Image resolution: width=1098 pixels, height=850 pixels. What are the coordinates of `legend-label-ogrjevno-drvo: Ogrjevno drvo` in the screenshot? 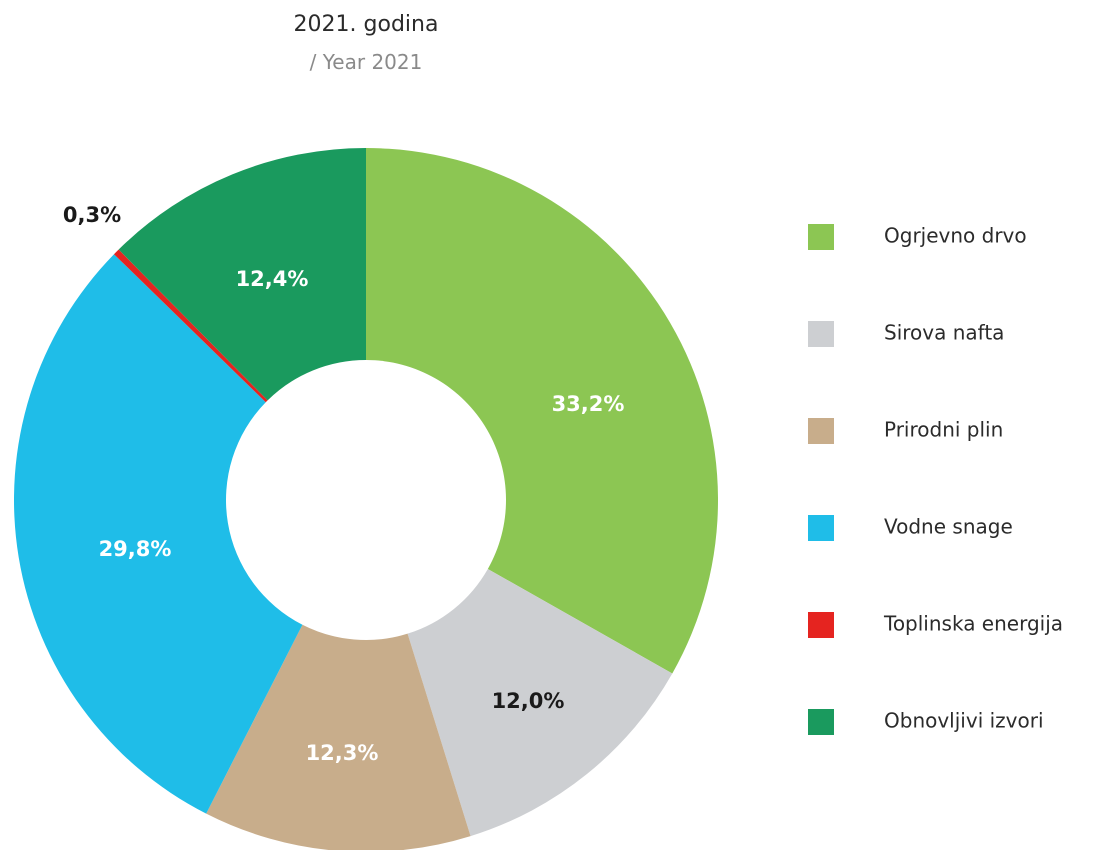 It's located at (955, 236).